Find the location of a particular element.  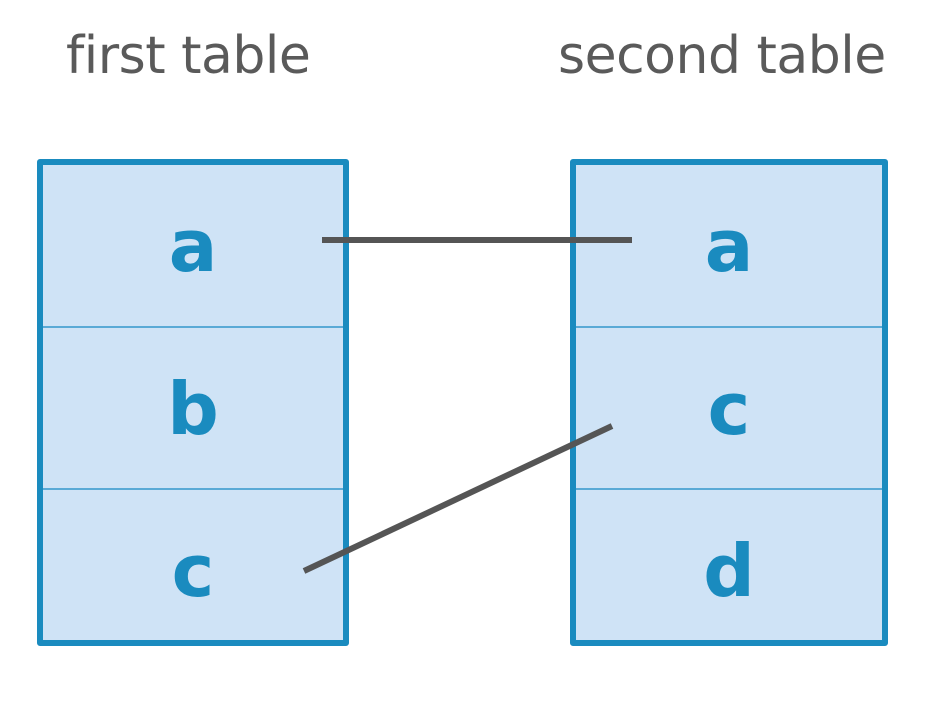

second-table-row-2: c is located at coordinates (729, 407).